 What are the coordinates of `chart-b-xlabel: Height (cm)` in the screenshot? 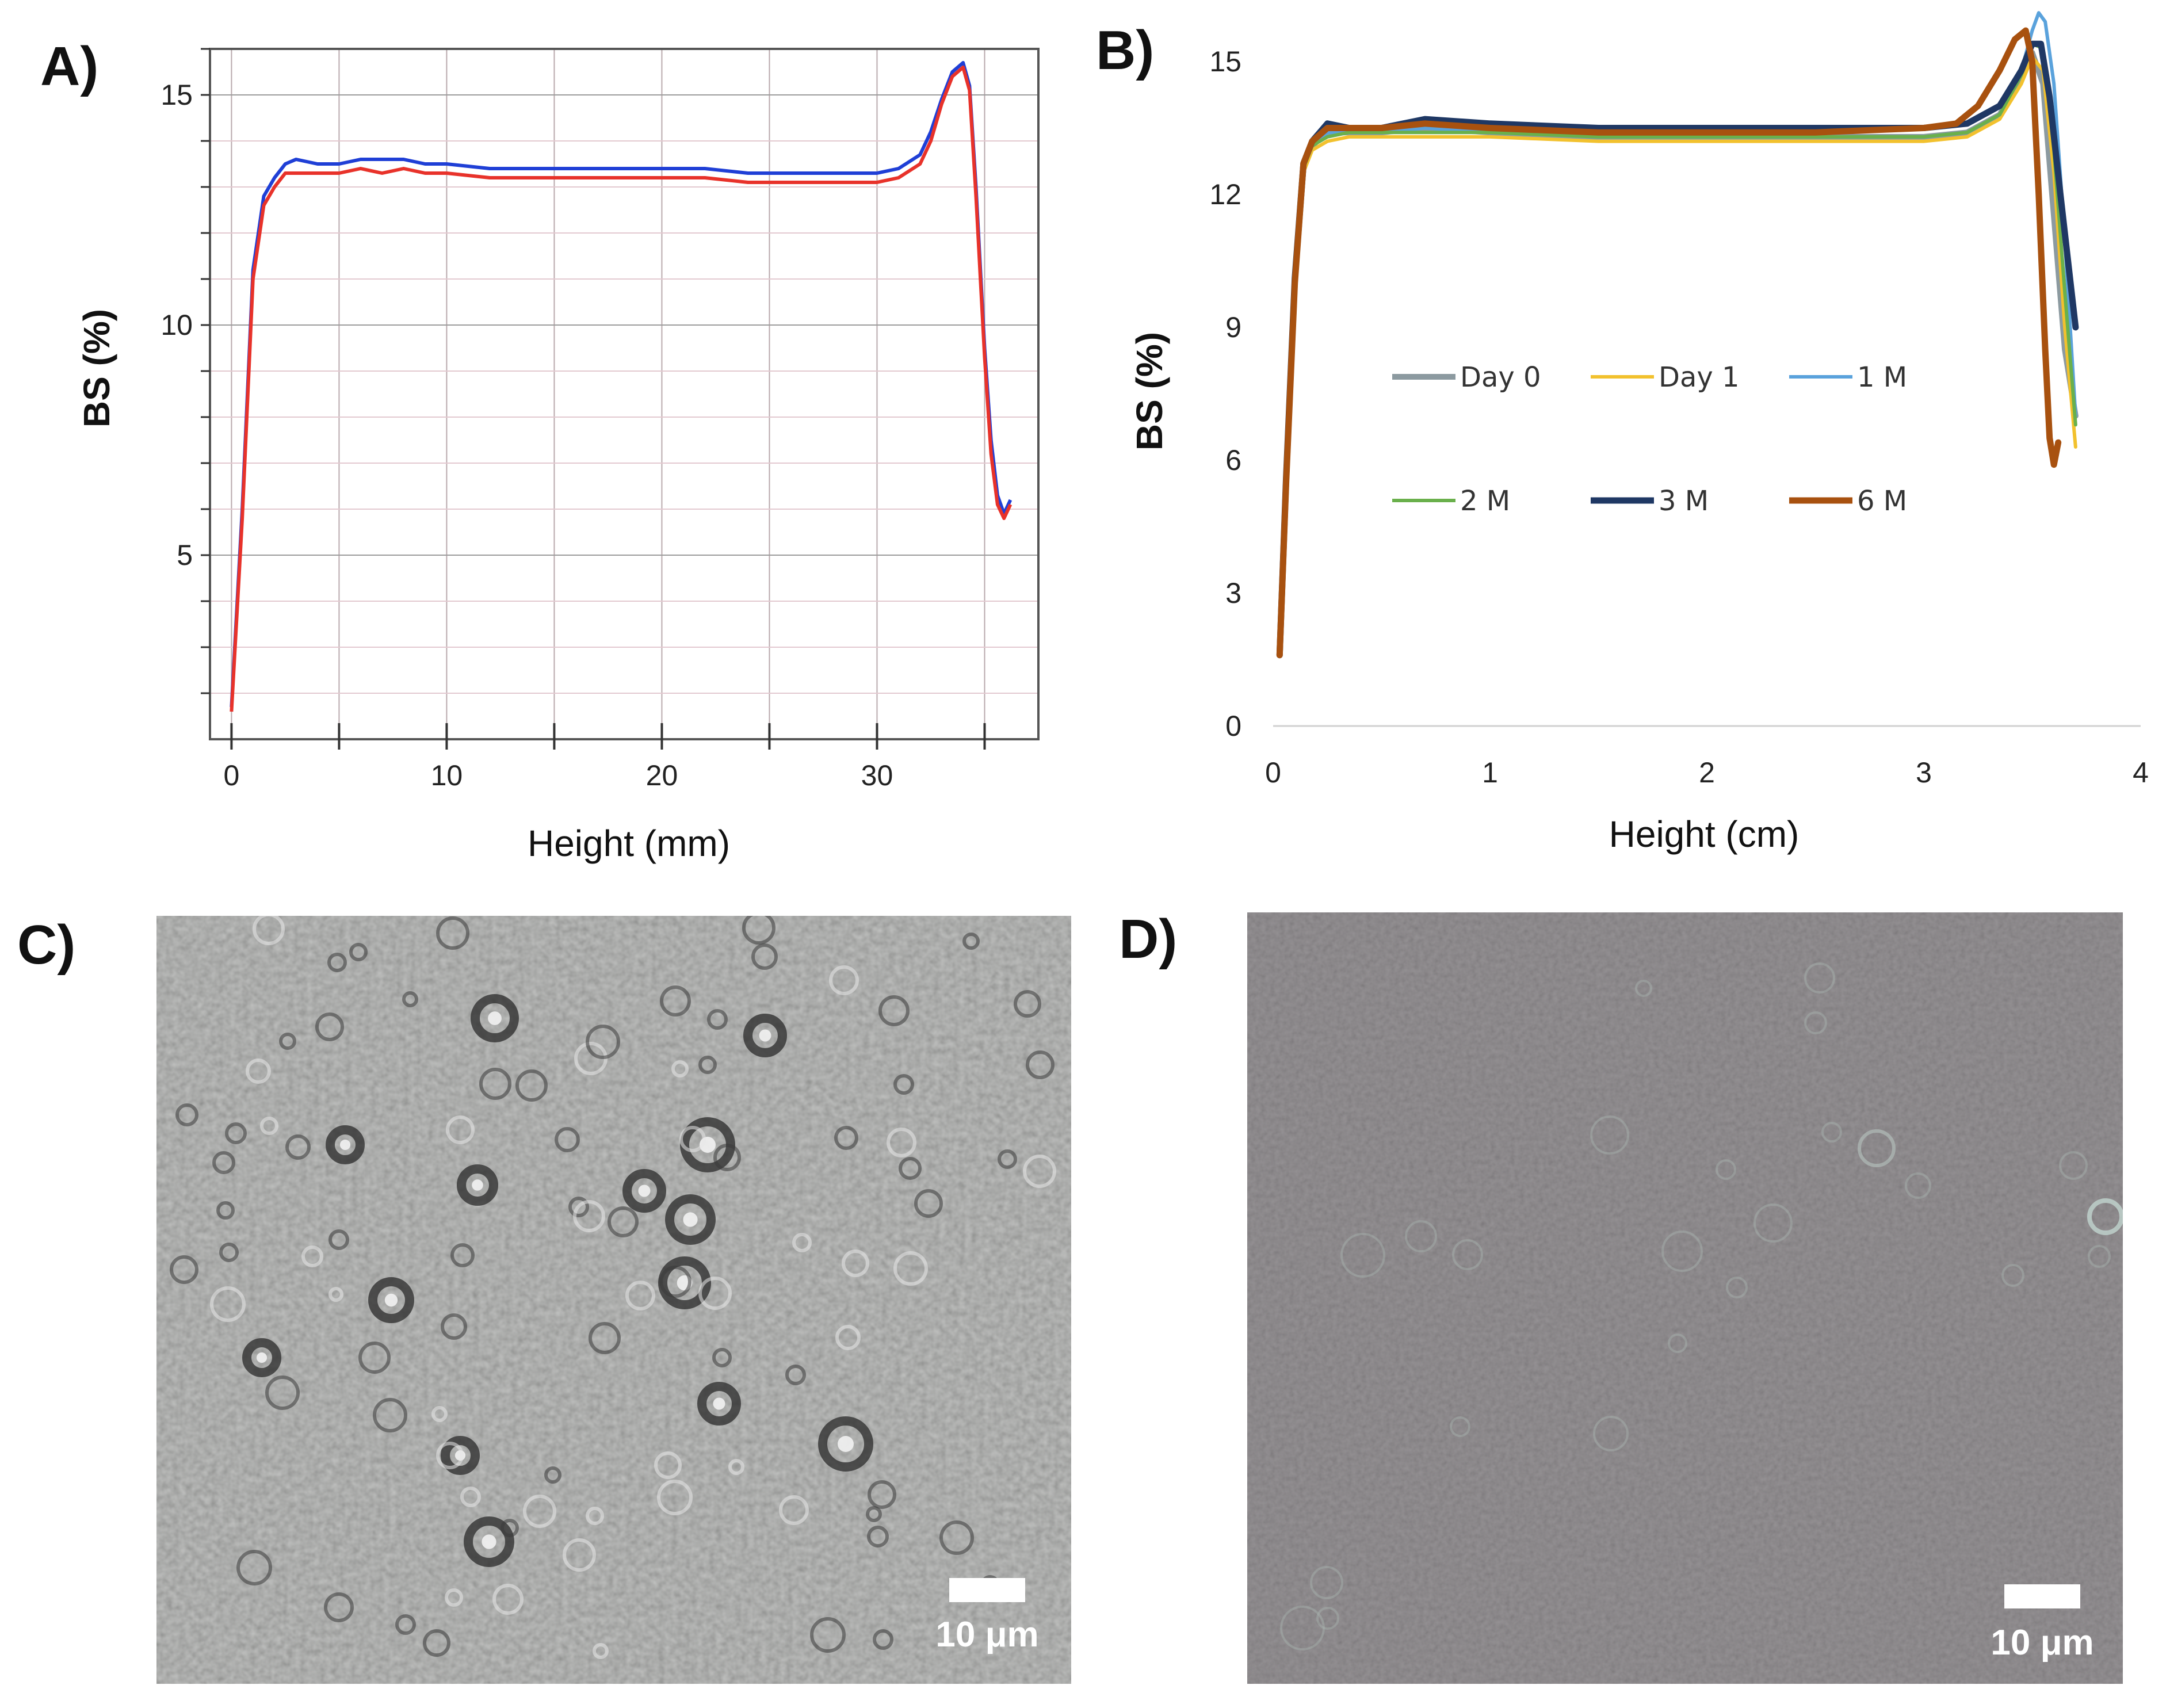 It's located at (1704, 834).